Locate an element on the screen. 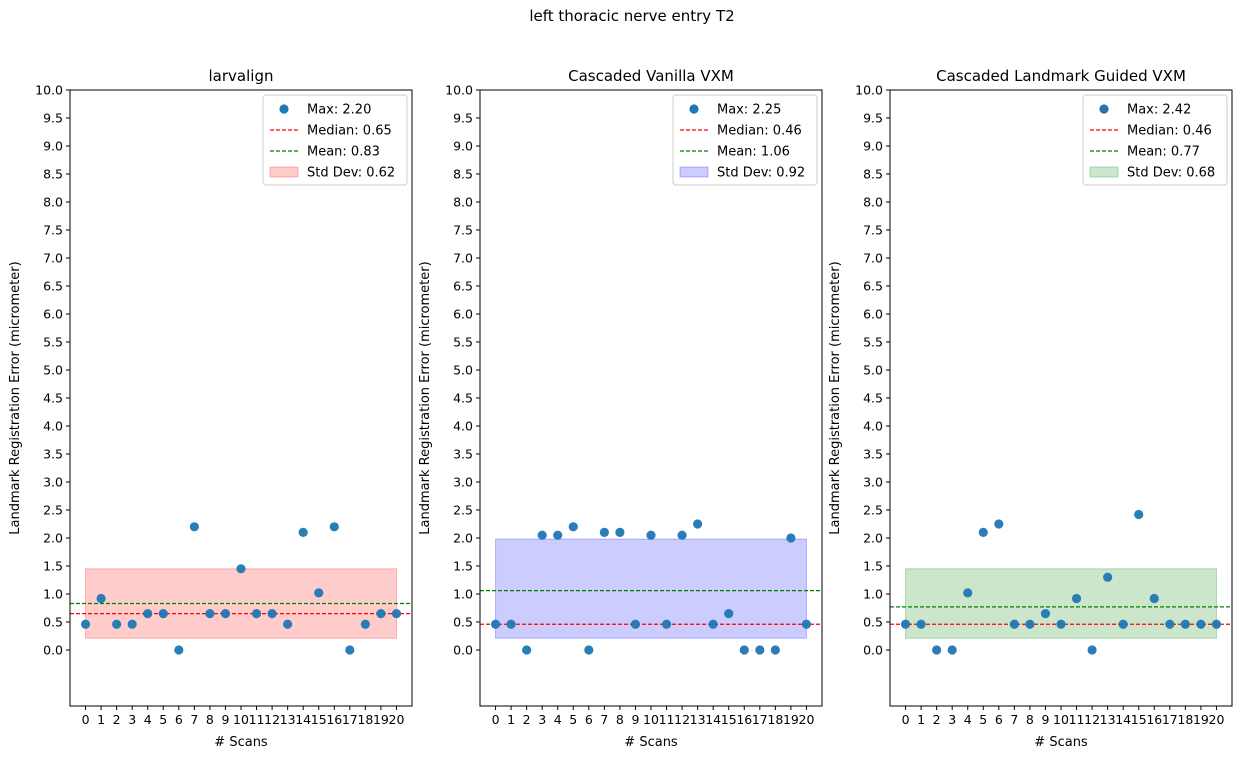 The height and width of the screenshot is (759, 1242). y-tick-label: 4.5 is located at coordinates (873, 398).